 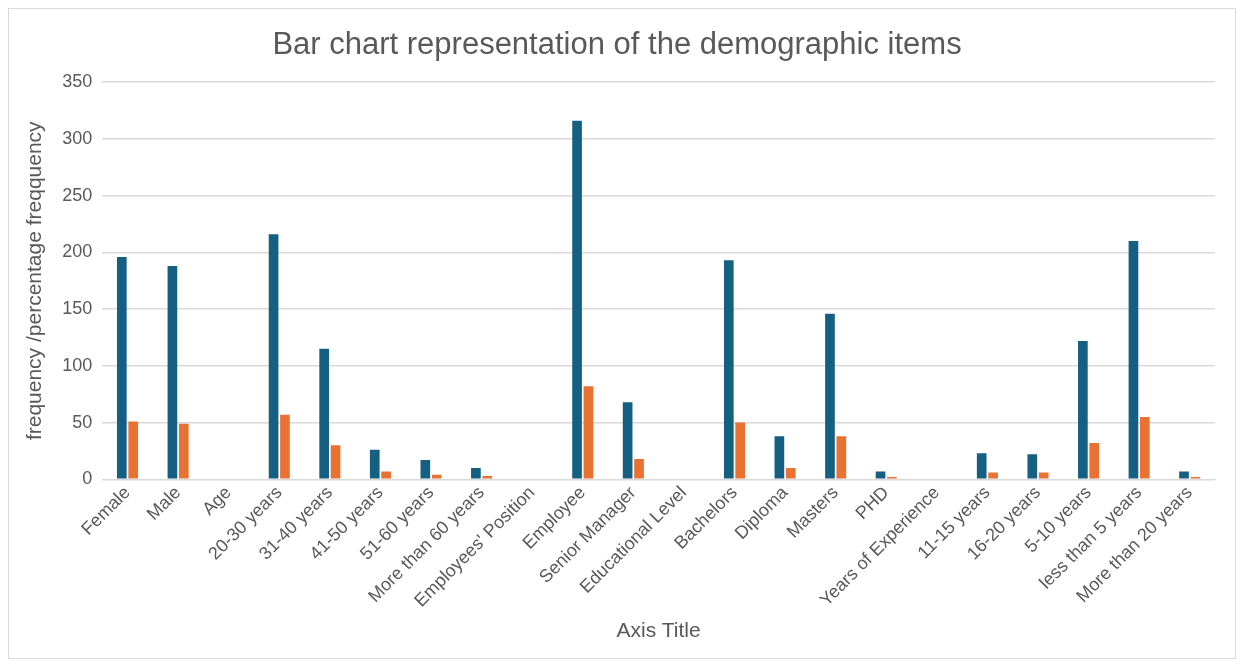 What do you see at coordinates (77, 81) in the screenshot?
I see `y-tick-label: 350` at bounding box center [77, 81].